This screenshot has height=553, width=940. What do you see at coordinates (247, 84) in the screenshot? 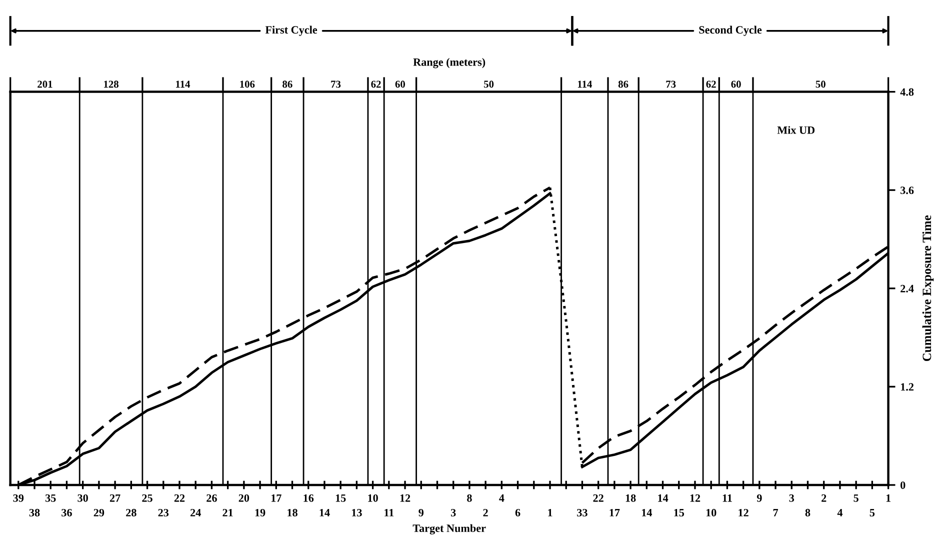
I see `text: 106` at bounding box center [247, 84].